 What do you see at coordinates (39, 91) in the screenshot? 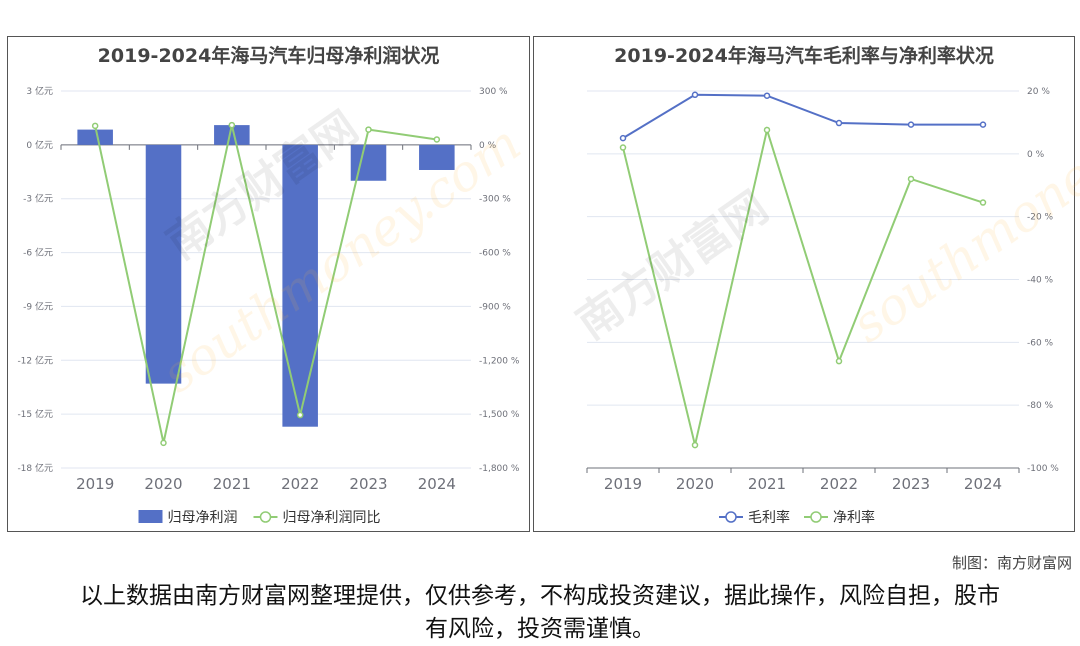
I see `left-axis-tick-label: 3 亿元` at bounding box center [39, 91].